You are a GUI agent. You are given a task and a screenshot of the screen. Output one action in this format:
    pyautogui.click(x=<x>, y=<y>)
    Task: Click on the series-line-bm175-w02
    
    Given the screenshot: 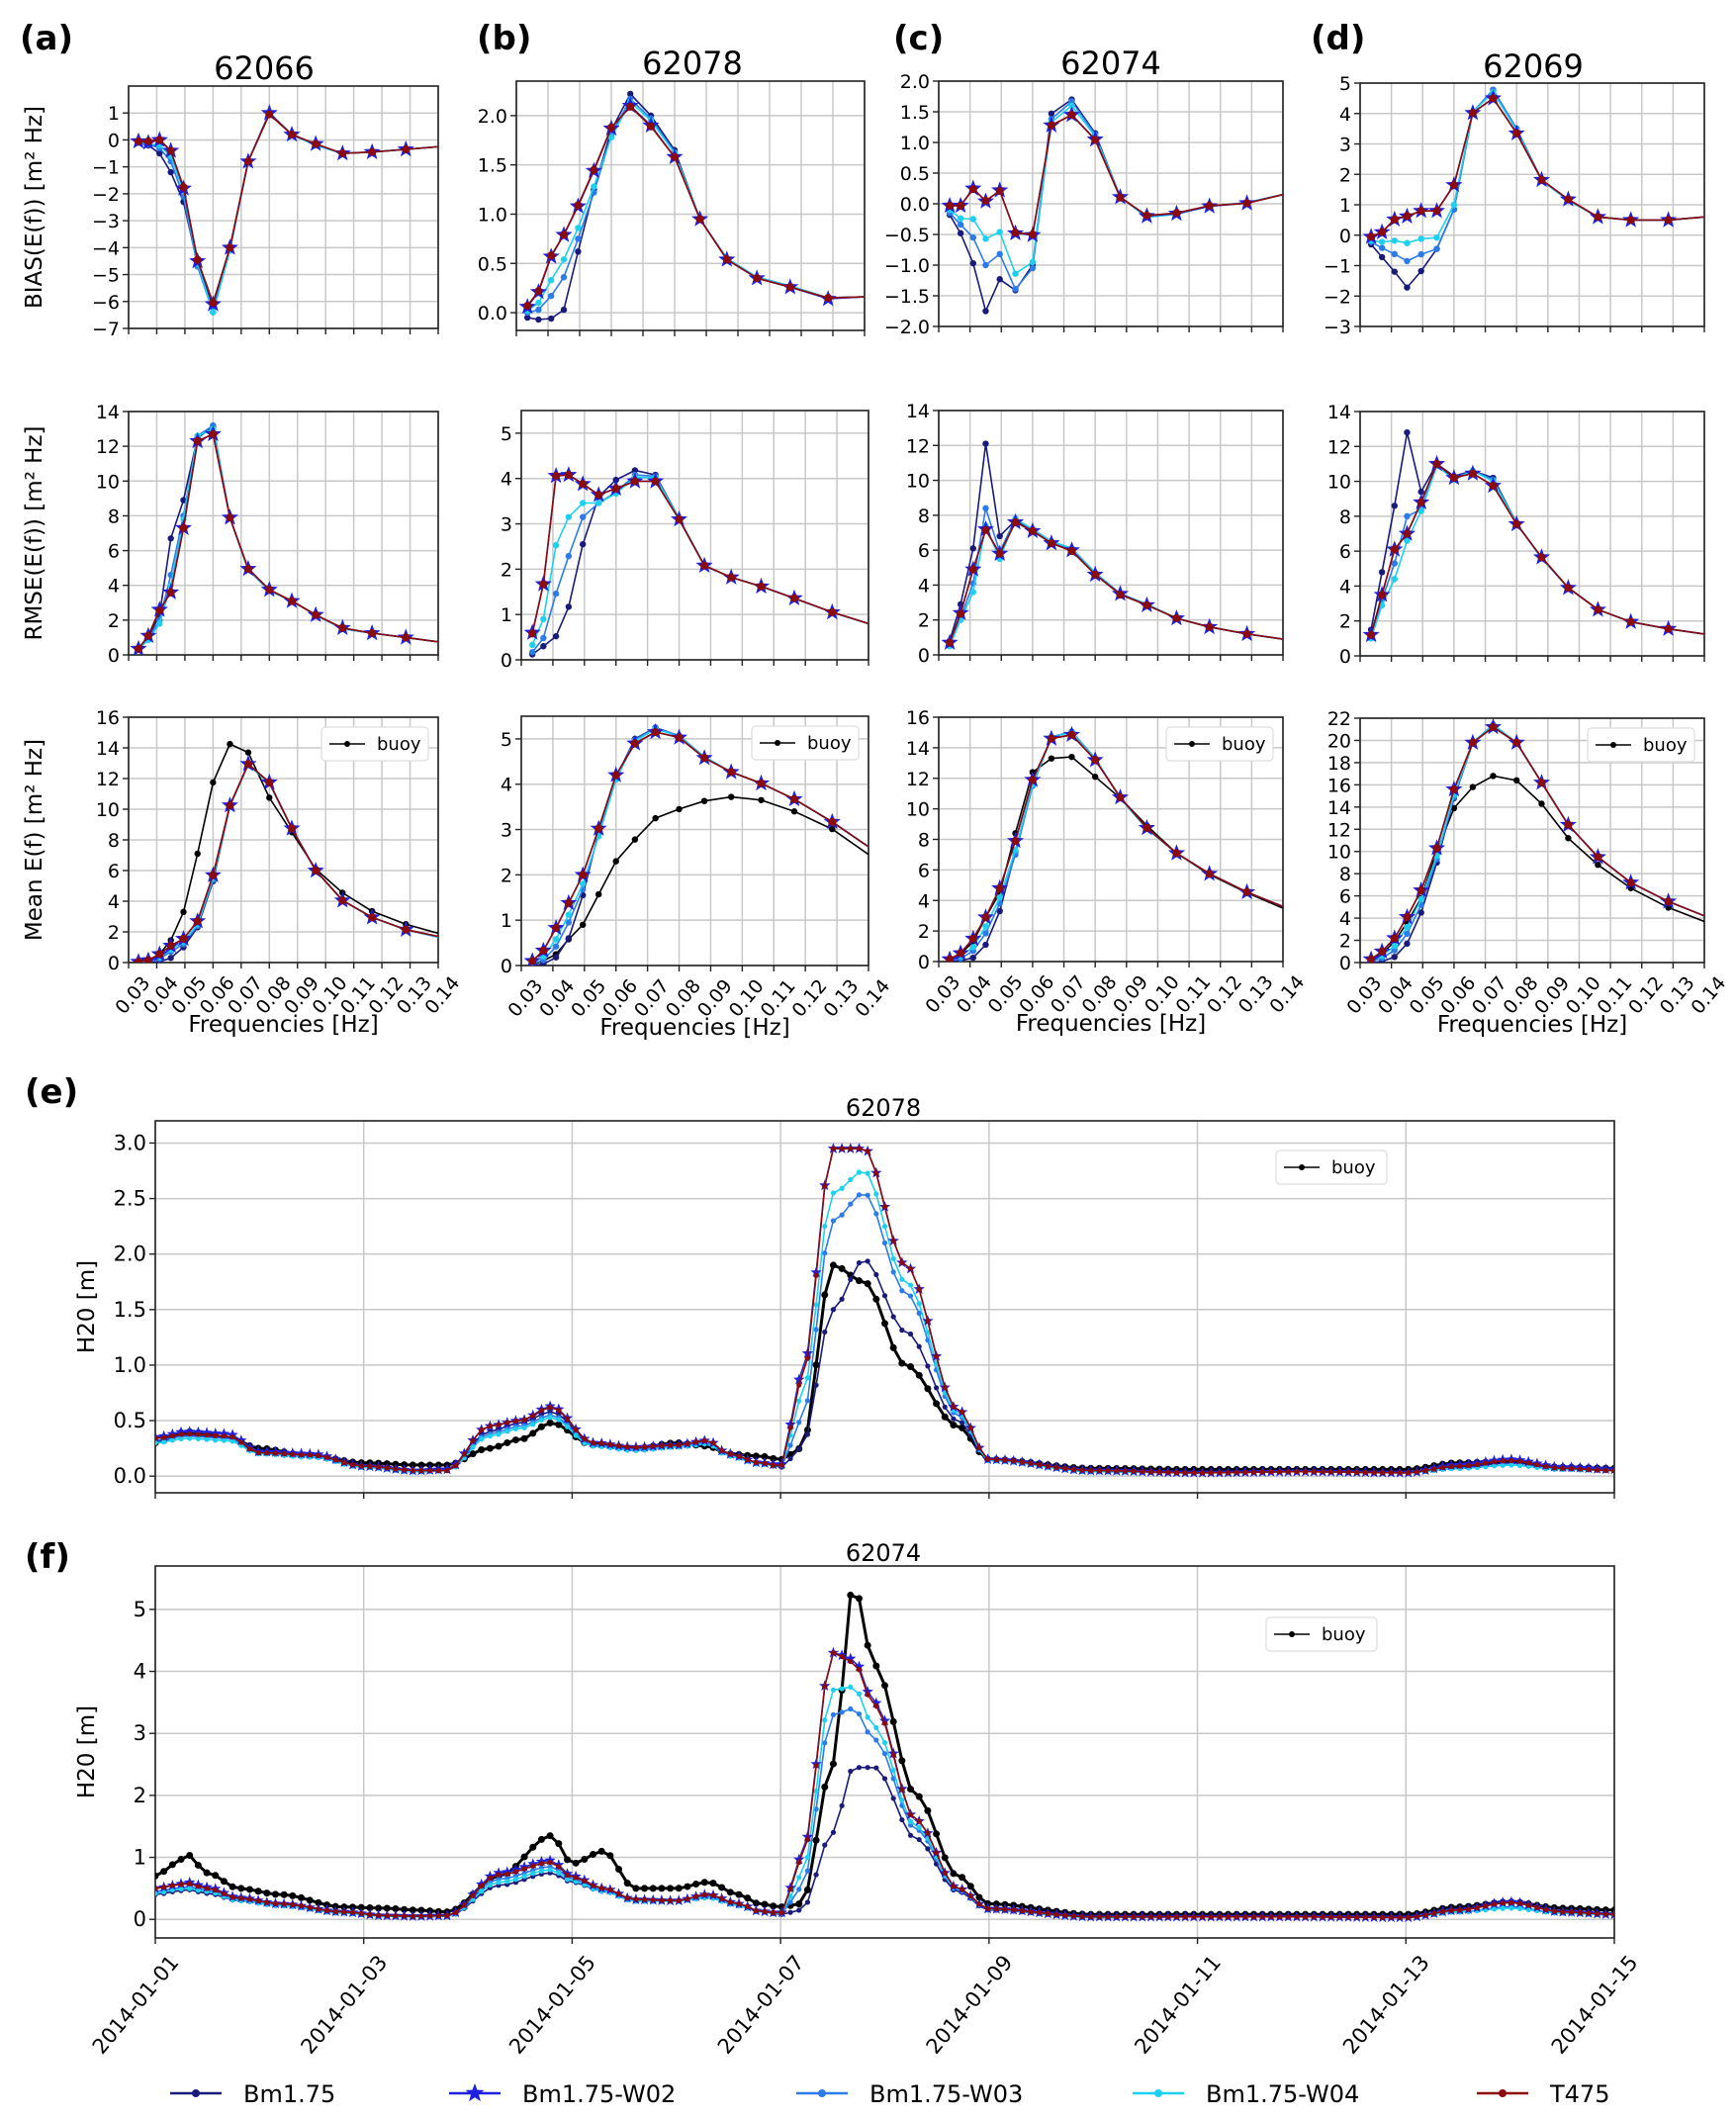 What is the action you would take?
    pyautogui.click(x=884, y=1785)
    